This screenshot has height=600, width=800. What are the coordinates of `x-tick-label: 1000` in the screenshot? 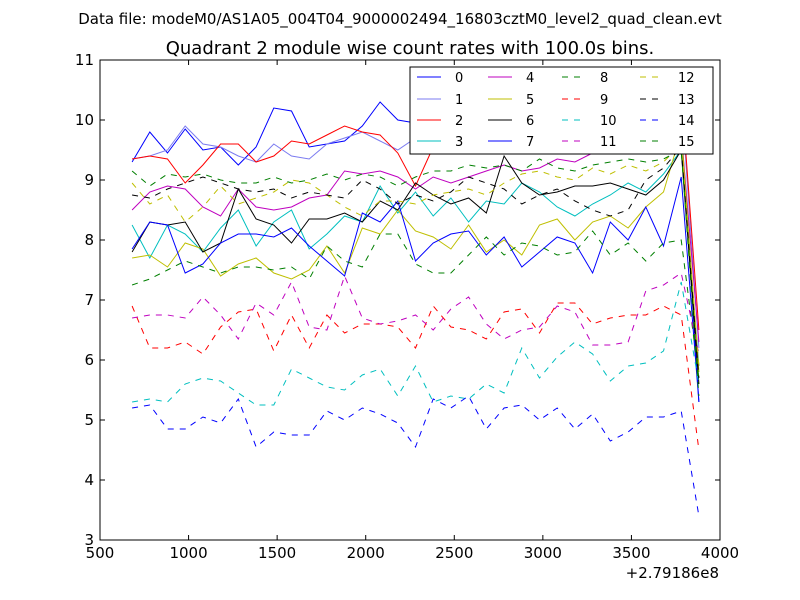 It's located at (188, 553).